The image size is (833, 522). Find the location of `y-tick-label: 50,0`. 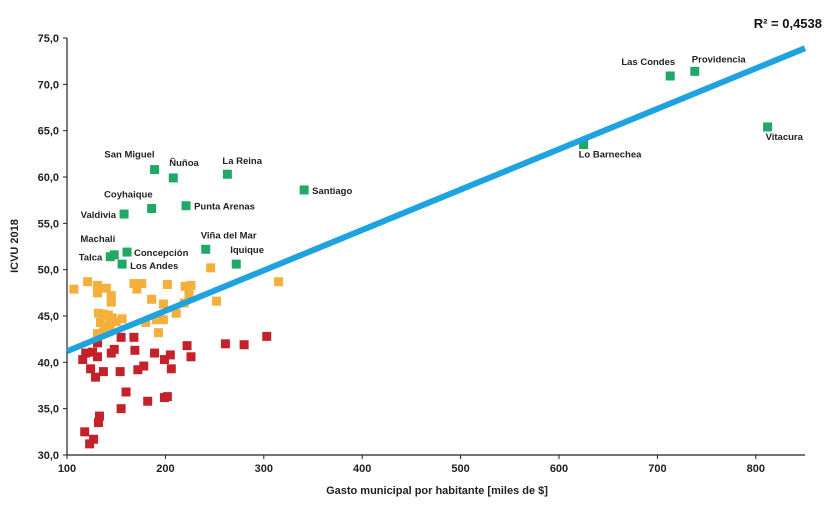

y-tick-label: 50,0 is located at coordinates (48, 271).